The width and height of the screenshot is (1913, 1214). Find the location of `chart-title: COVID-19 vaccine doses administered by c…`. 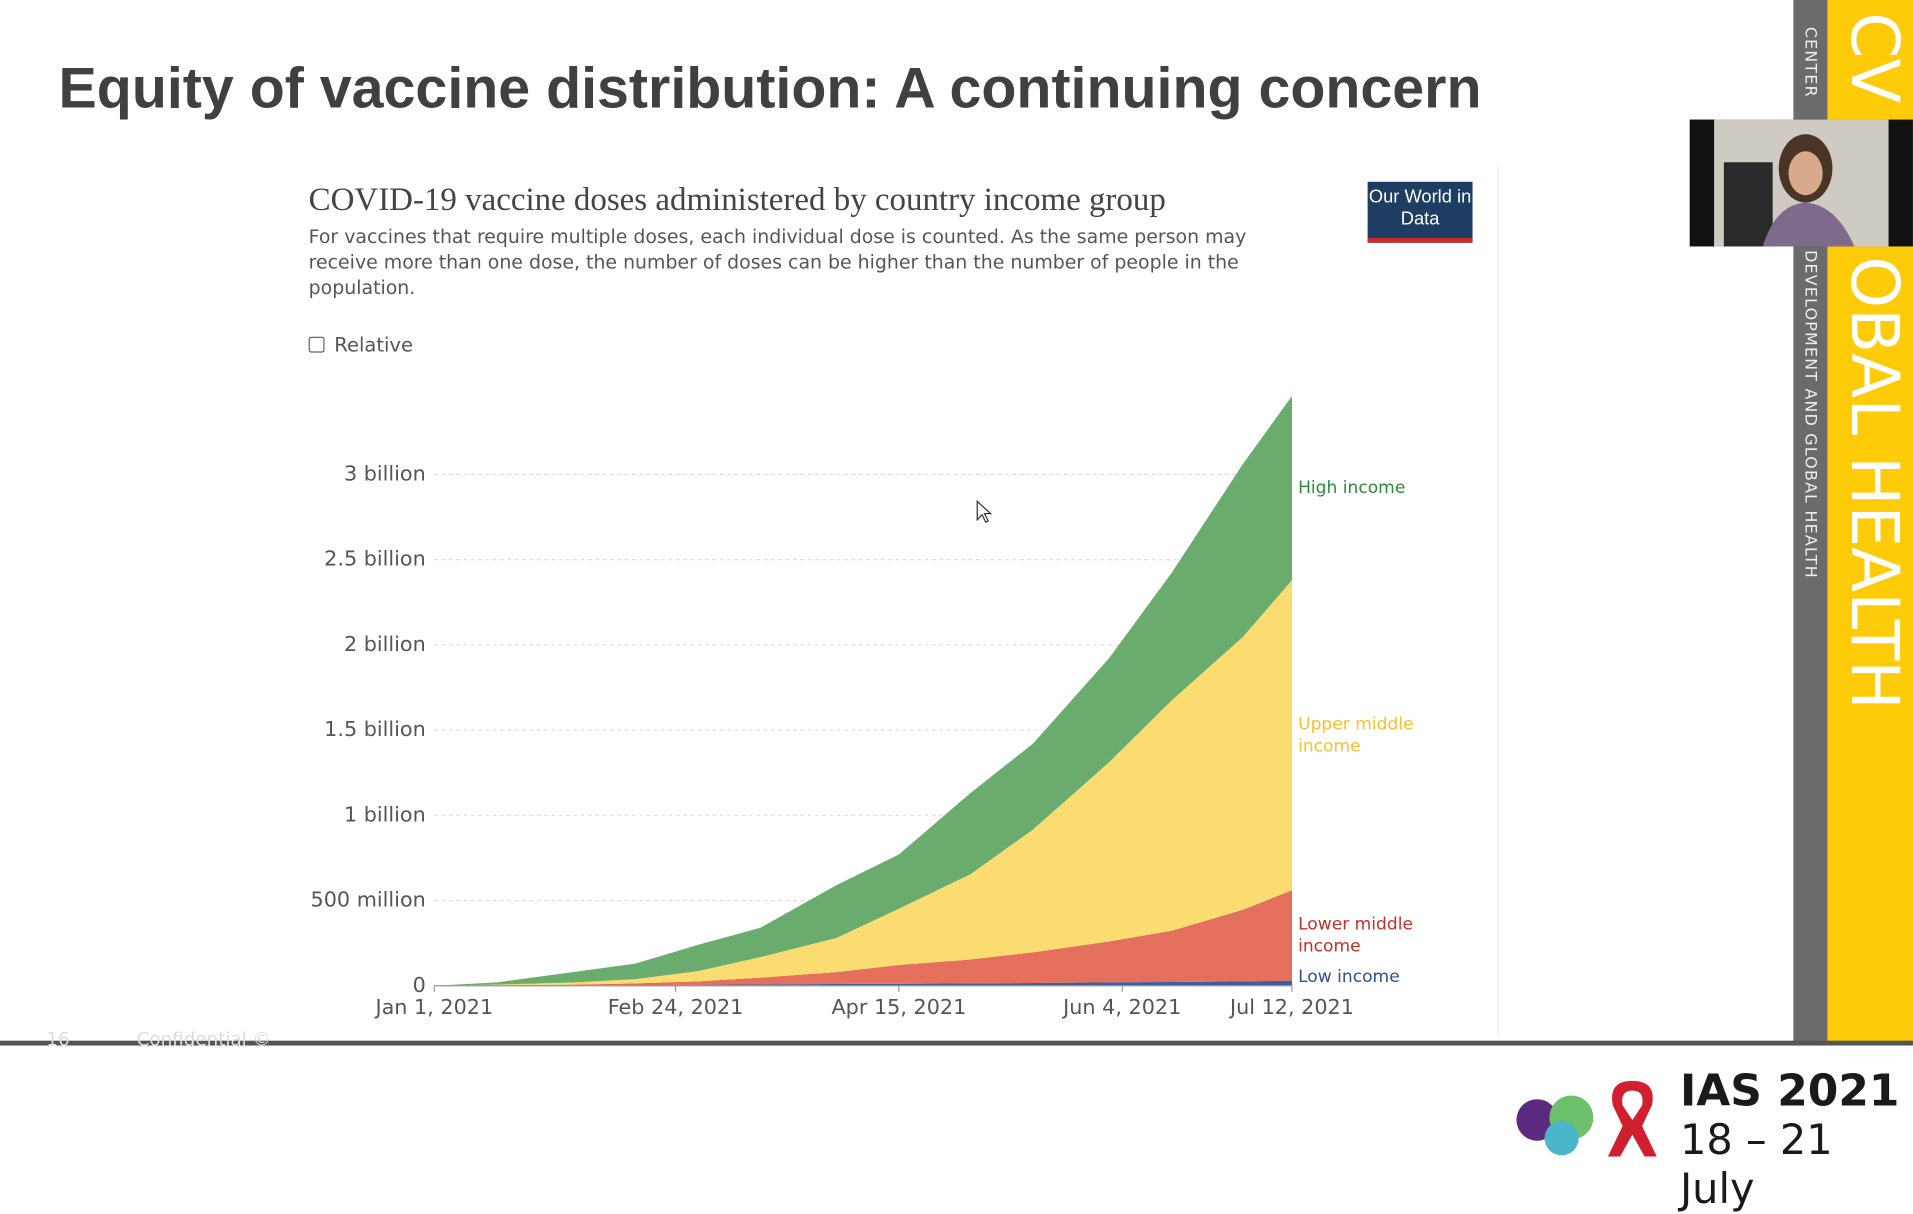

chart-title: COVID-19 vaccine doses administered by c… is located at coordinates (737, 199).